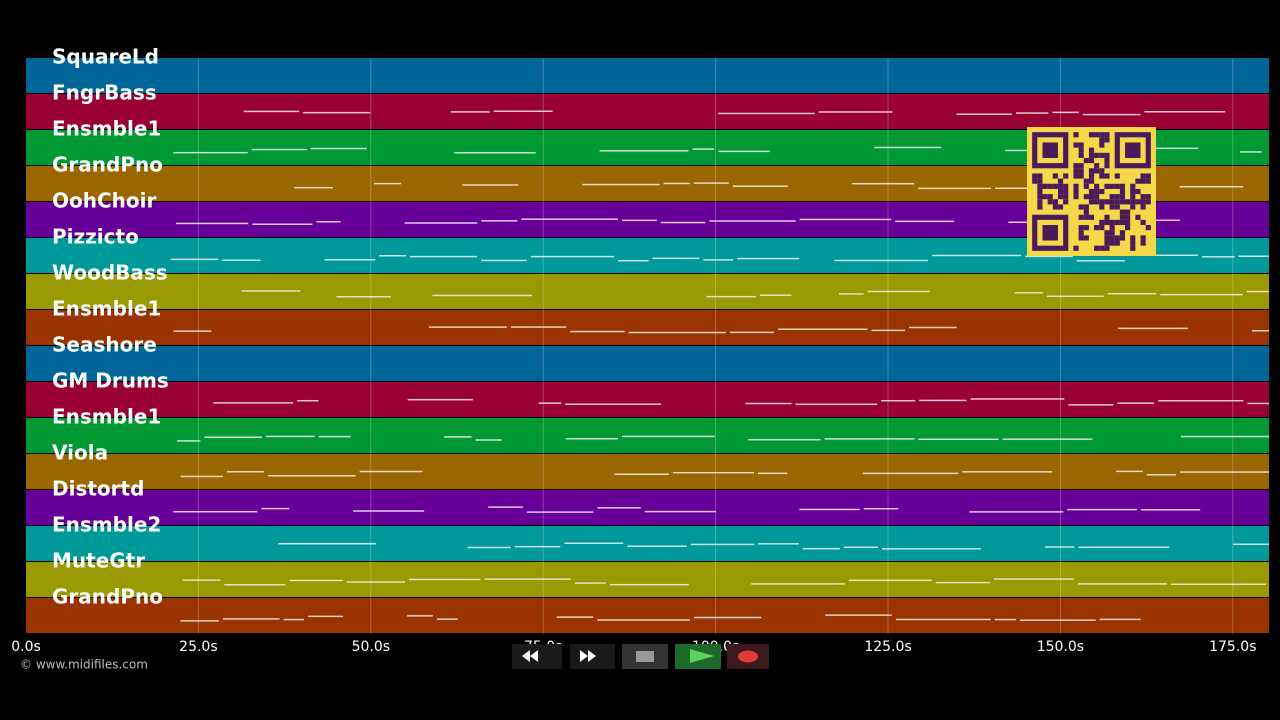 The width and height of the screenshot is (1280, 720). I want to click on track-label: Ensmble2, so click(106, 525).